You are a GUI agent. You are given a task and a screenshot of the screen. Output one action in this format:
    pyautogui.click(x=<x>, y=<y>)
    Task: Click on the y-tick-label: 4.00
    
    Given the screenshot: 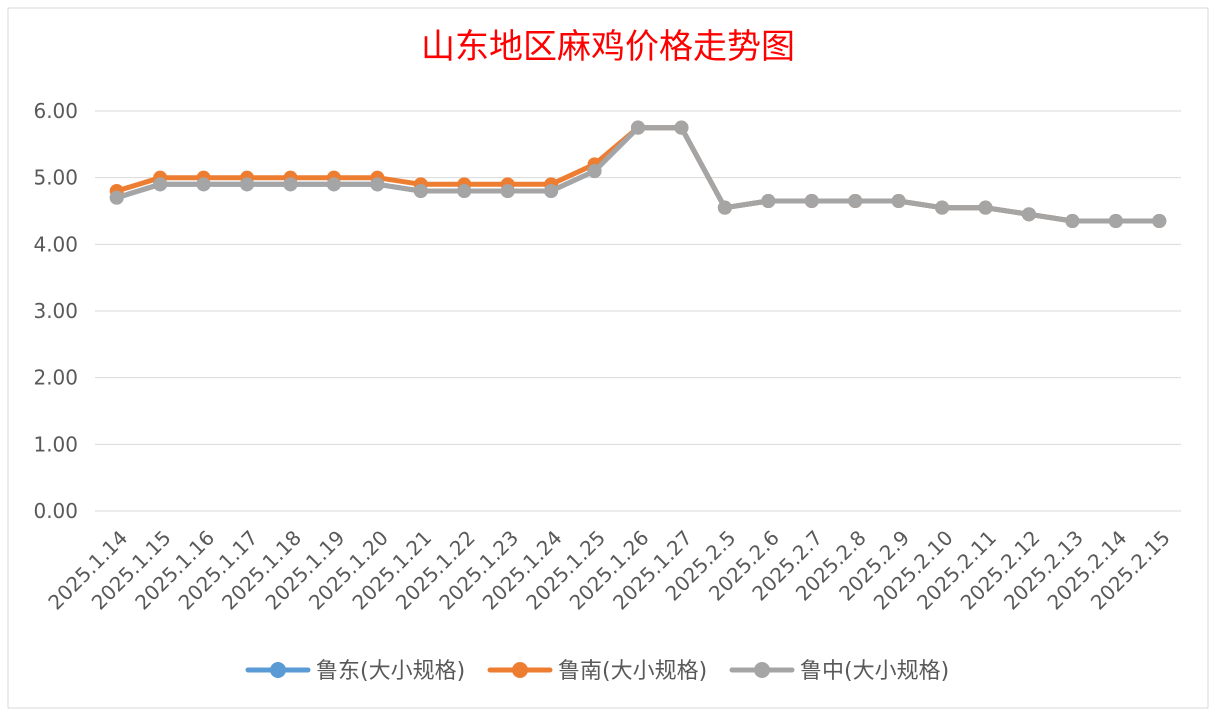 What is the action you would take?
    pyautogui.click(x=55, y=244)
    